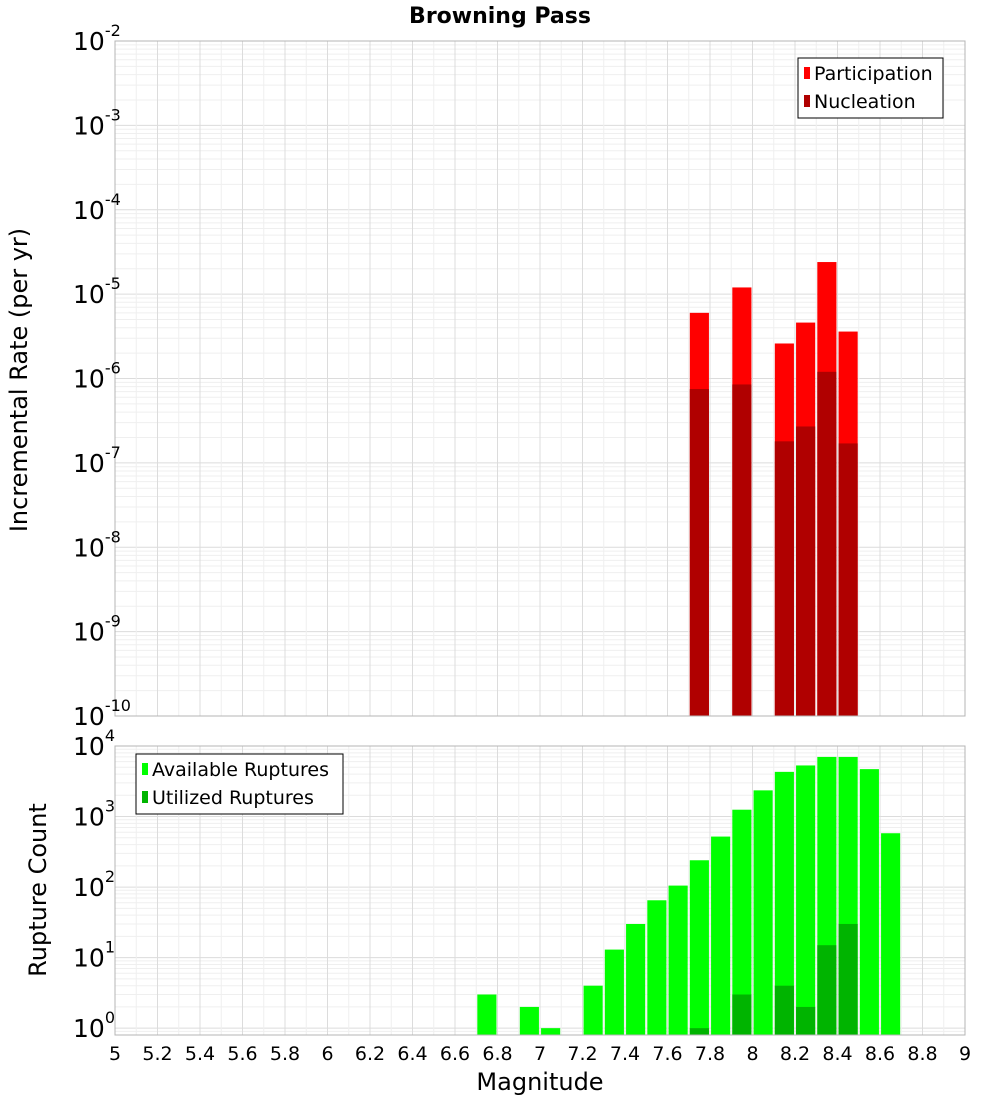 Image resolution: width=1000 pixels, height=1104 pixels. I want to click on x-tick-label: 8.8, so click(922, 1054).